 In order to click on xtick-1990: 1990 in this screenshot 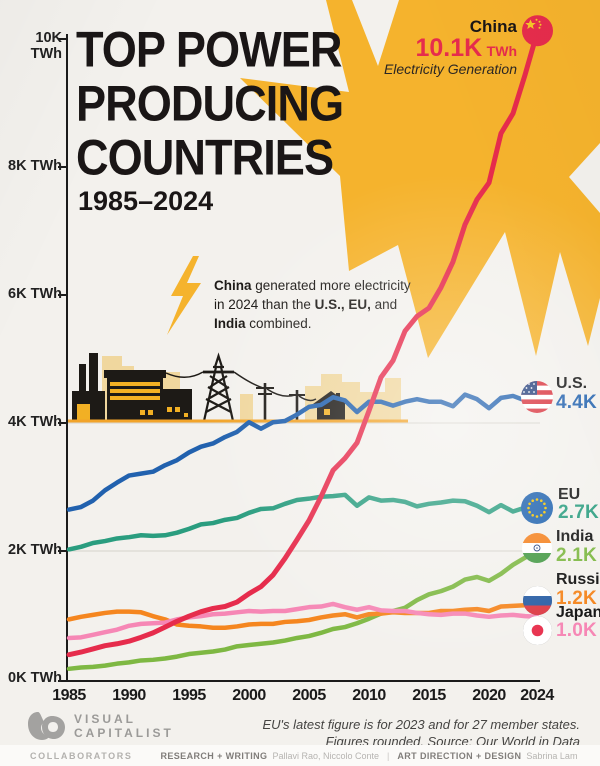, I will do `click(129, 695)`.